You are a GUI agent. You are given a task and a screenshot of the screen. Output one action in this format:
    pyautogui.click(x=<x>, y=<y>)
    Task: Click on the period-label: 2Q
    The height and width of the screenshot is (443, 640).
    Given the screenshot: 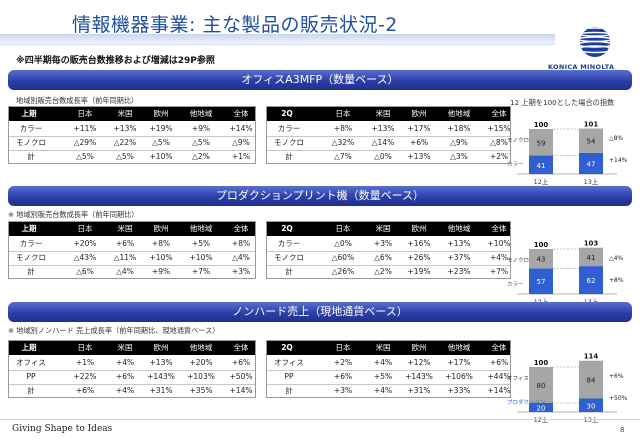 What is the action you would take?
    pyautogui.click(x=287, y=228)
    